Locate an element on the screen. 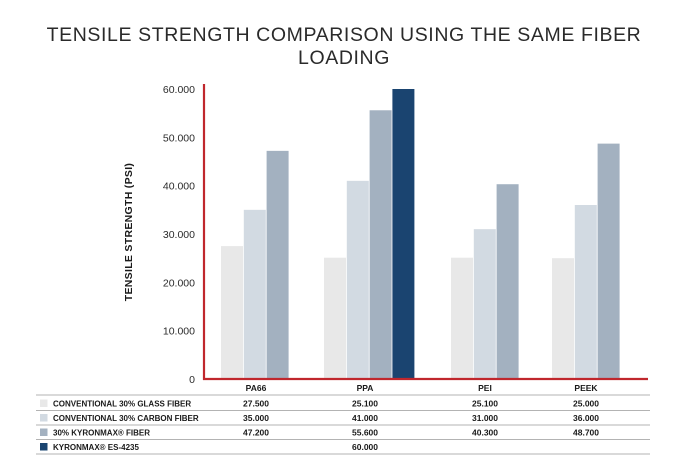  y-tick-label: 50.000 is located at coordinates (179, 138).